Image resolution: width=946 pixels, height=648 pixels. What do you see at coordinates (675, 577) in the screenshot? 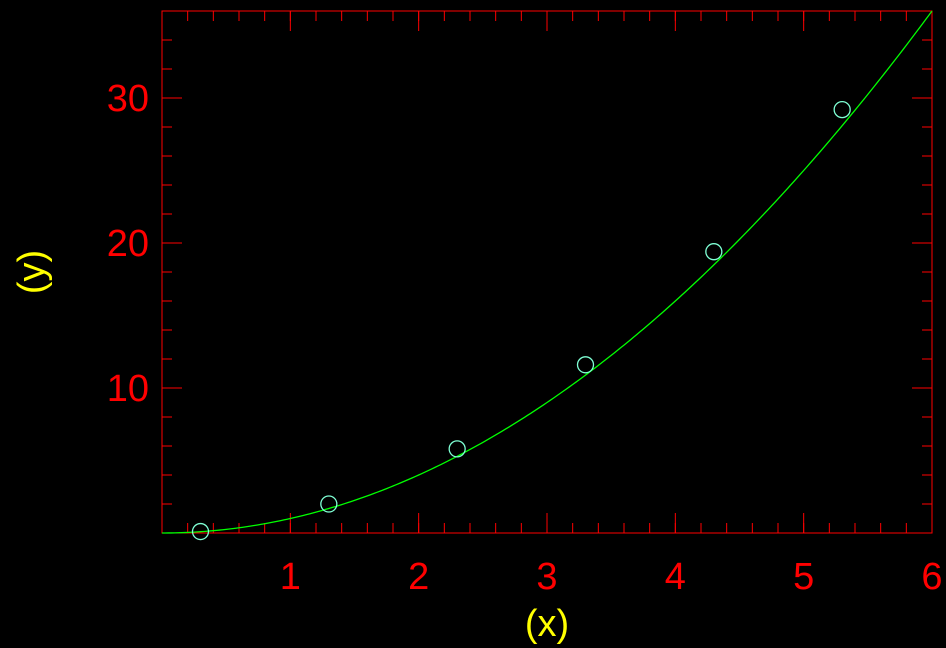
I see `x-tick-label: 4` at bounding box center [675, 577].